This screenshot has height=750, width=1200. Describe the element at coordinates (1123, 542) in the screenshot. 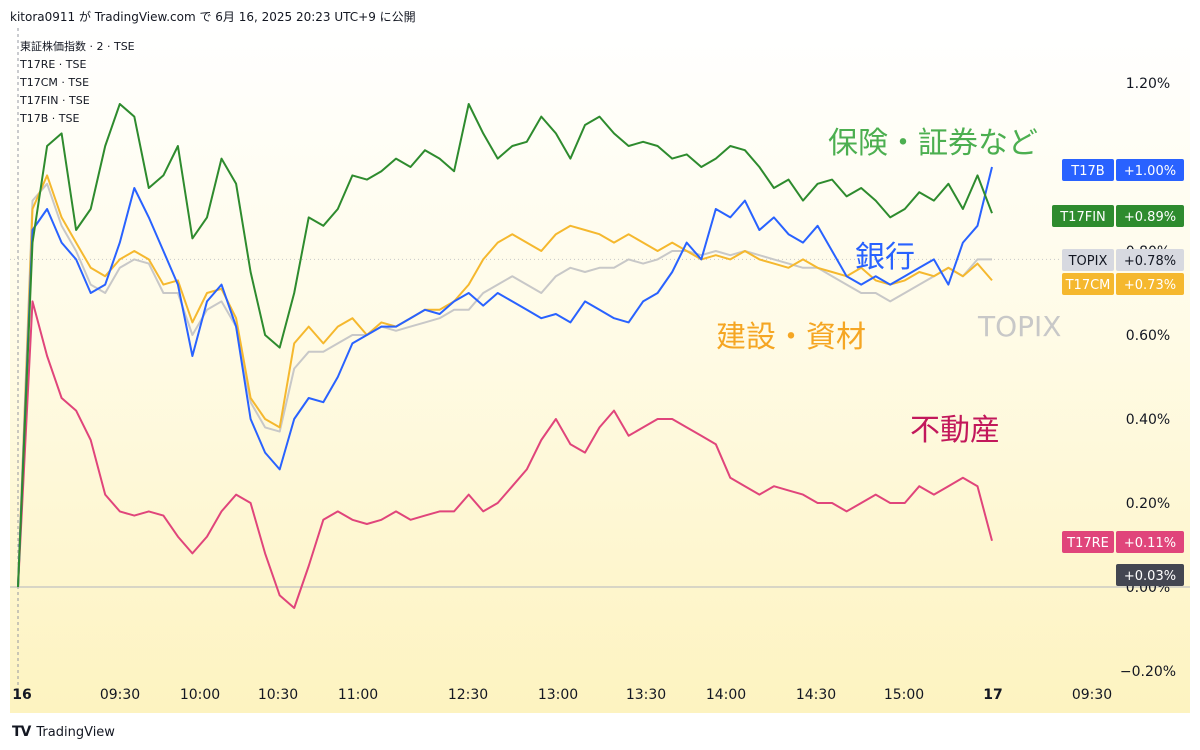

I see `price-label-t17re: T17RE +0.11%` at that location.